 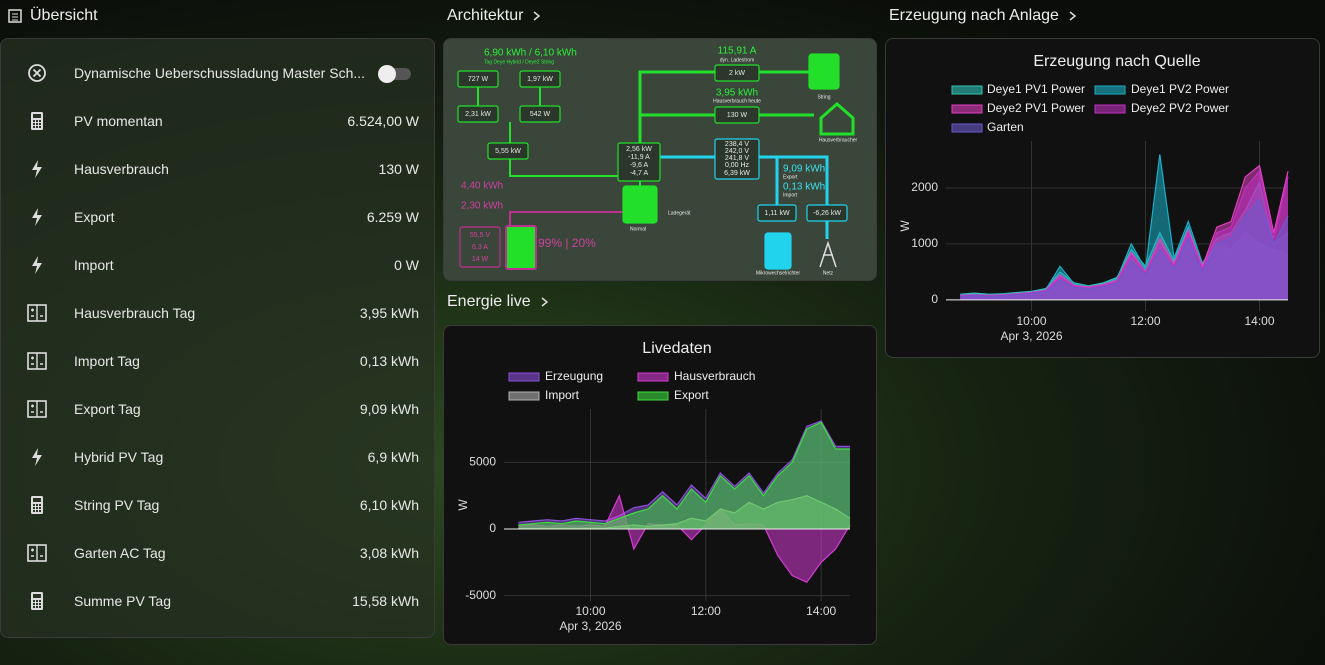 I want to click on legend-label: Export, so click(x=691, y=395).